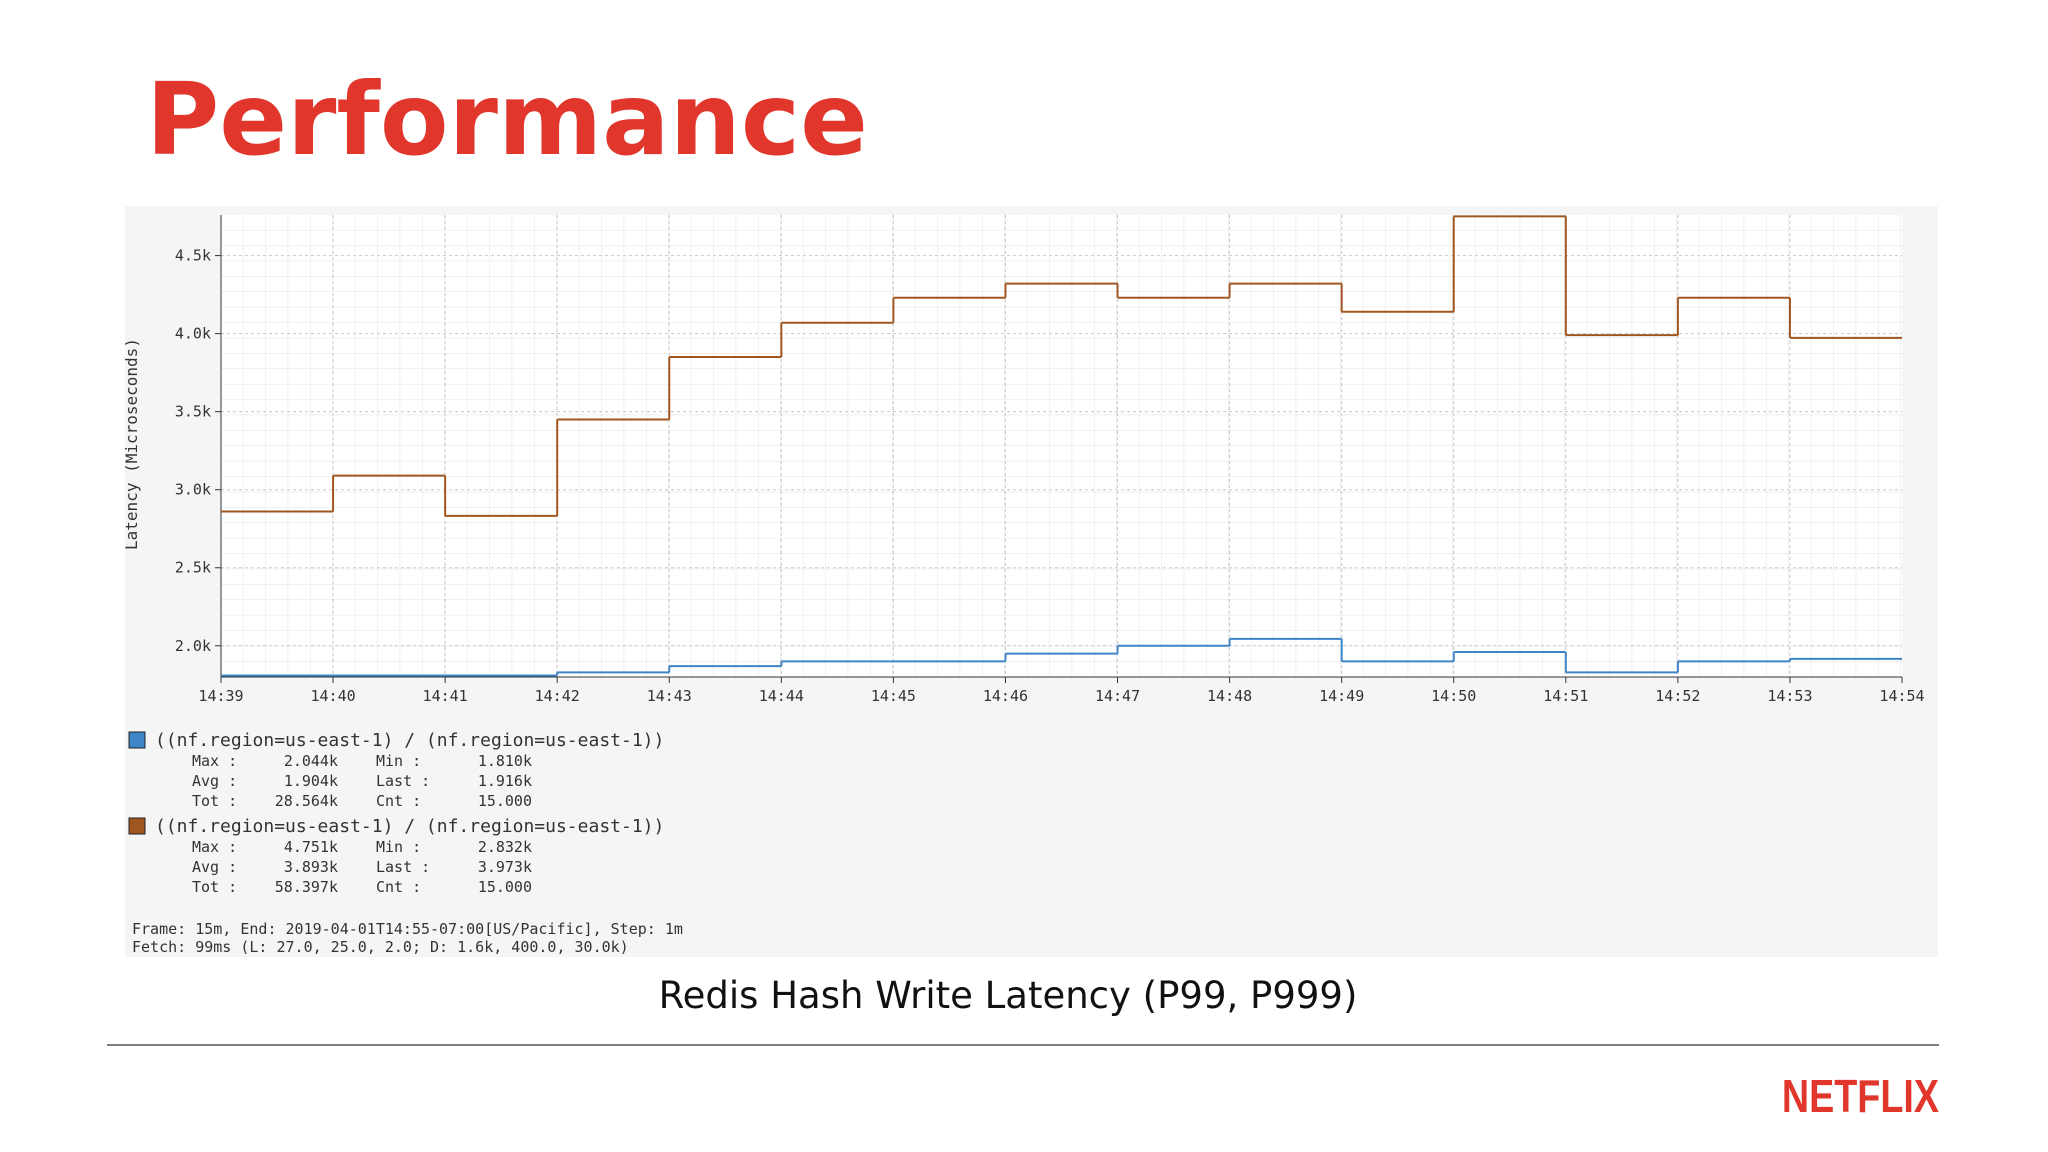 This screenshot has height=1152, width=2048. Describe the element at coordinates (193, 490) in the screenshot. I see `y-tick-label: 3.0k` at that location.